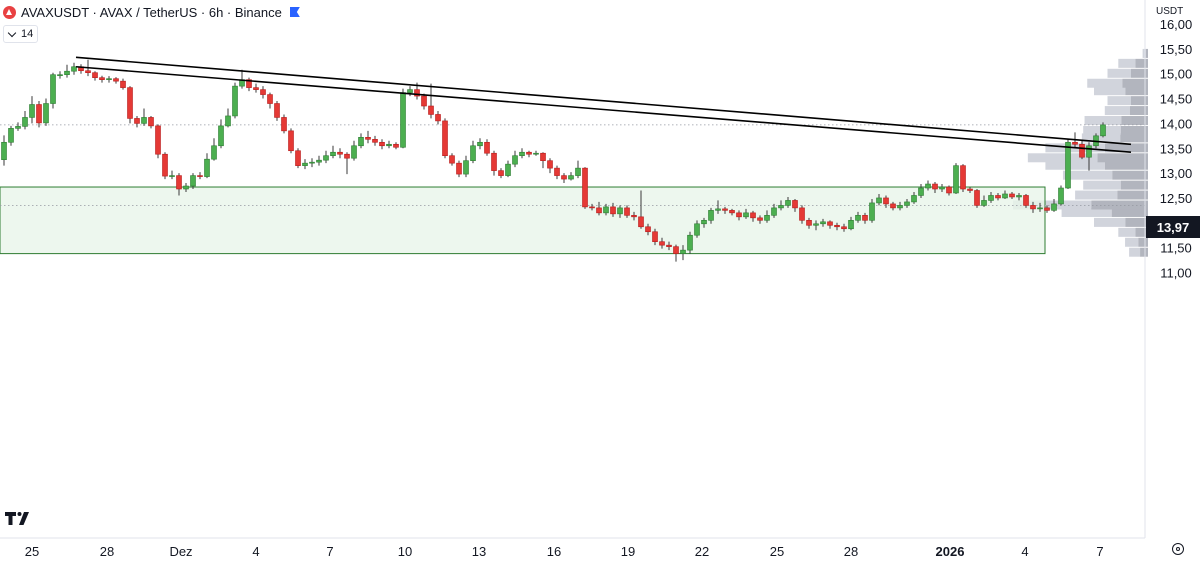 The height and width of the screenshot is (562, 1200). Describe the element at coordinates (21, 34) in the screenshot. I see `indicators-toggle: 14` at that location.